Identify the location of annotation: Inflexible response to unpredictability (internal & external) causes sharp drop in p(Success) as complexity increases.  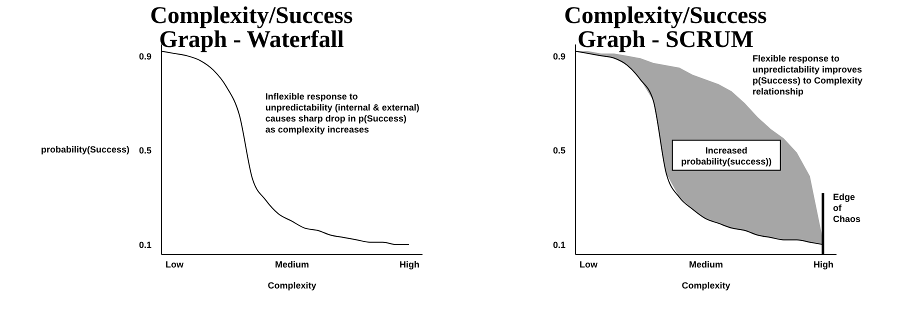
(342, 112).